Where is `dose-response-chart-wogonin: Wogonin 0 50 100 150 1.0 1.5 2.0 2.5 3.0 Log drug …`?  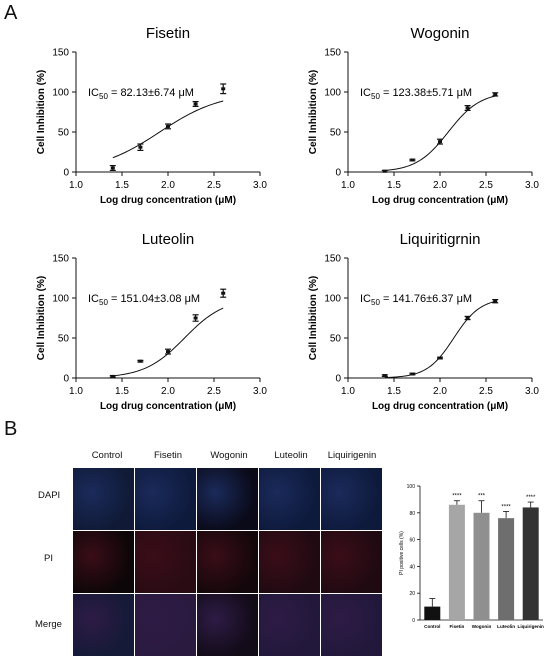 dose-response-chart-wogonin: Wogonin 0 50 100 150 1.0 1.5 2.0 2.5 3.0 Log drug … is located at coordinates (423, 115).